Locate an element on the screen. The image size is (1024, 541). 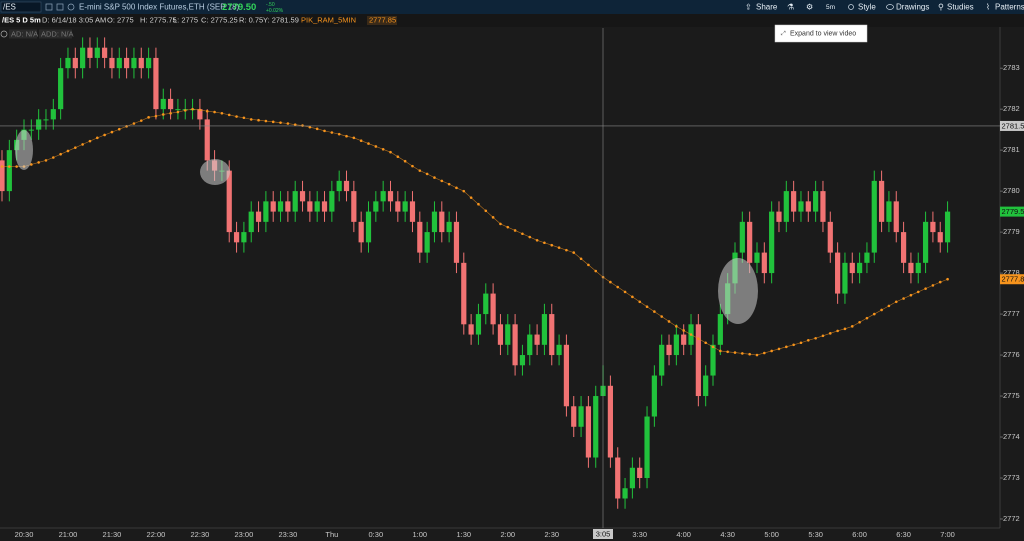
flask-icon: ⚗ is located at coordinates (790, 7).